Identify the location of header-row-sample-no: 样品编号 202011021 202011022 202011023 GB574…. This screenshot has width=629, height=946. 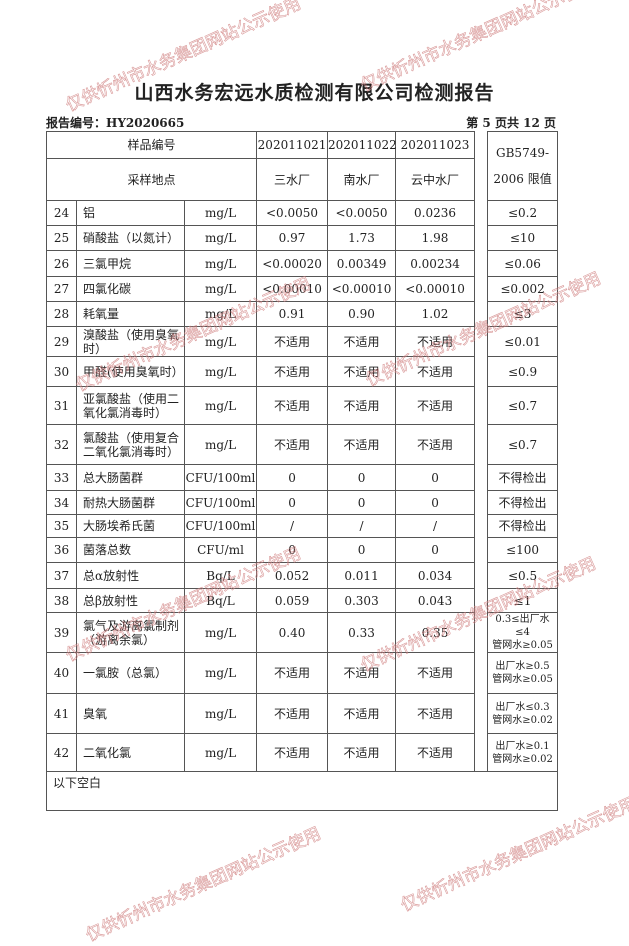
(302, 166).